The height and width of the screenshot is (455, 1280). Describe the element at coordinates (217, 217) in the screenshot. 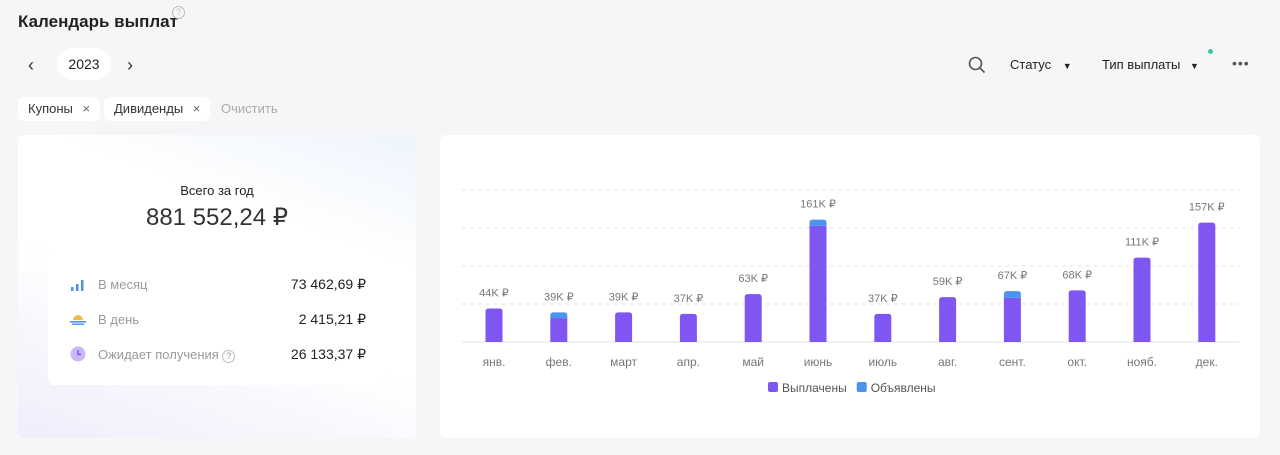

I see `total: 881 552,24 ₽` at that location.